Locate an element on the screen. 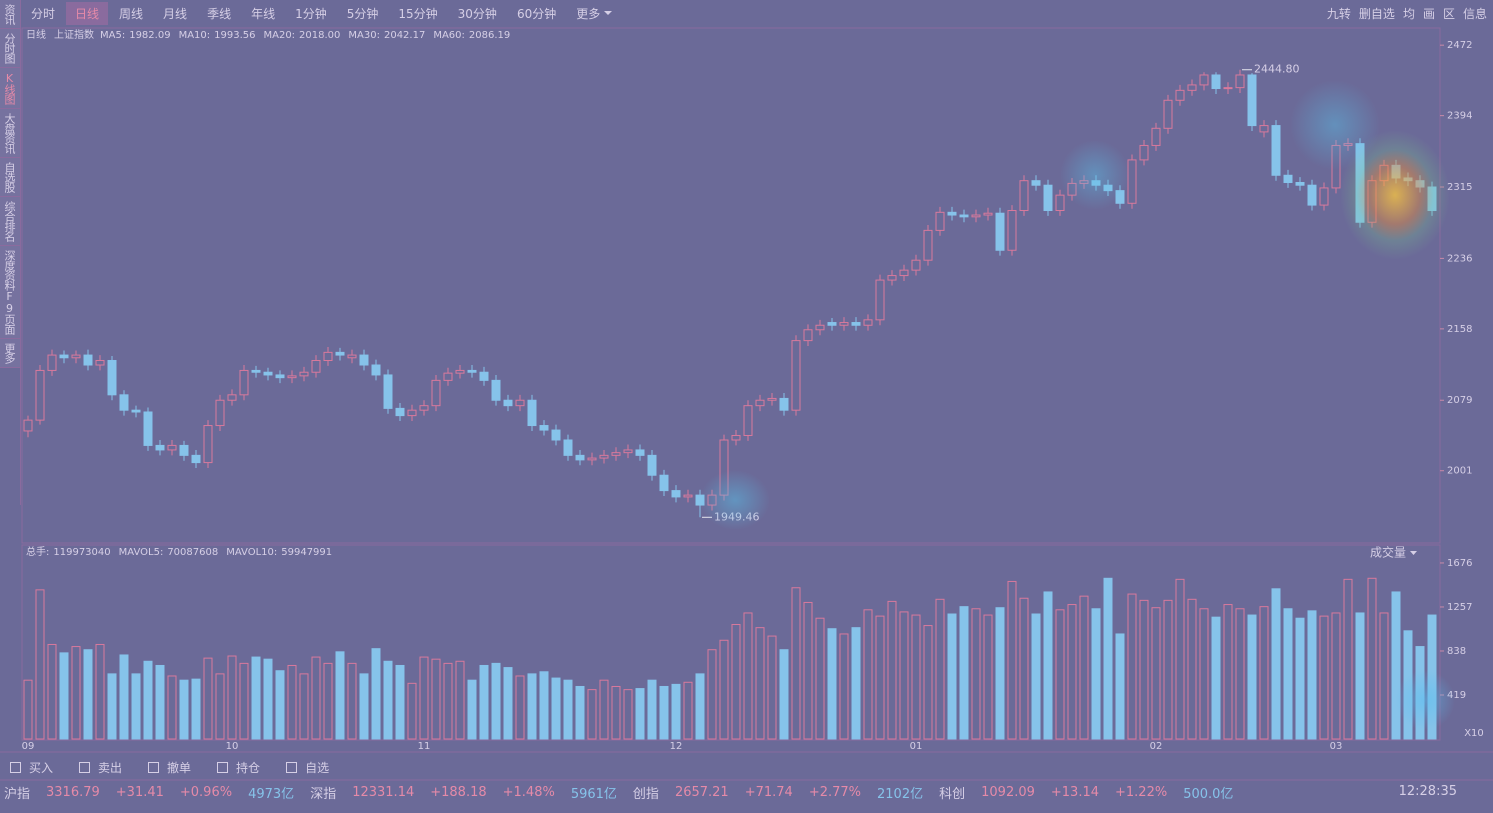 This screenshot has height=813, width=1493. y-tick-label: 2315 is located at coordinates (1459, 187).